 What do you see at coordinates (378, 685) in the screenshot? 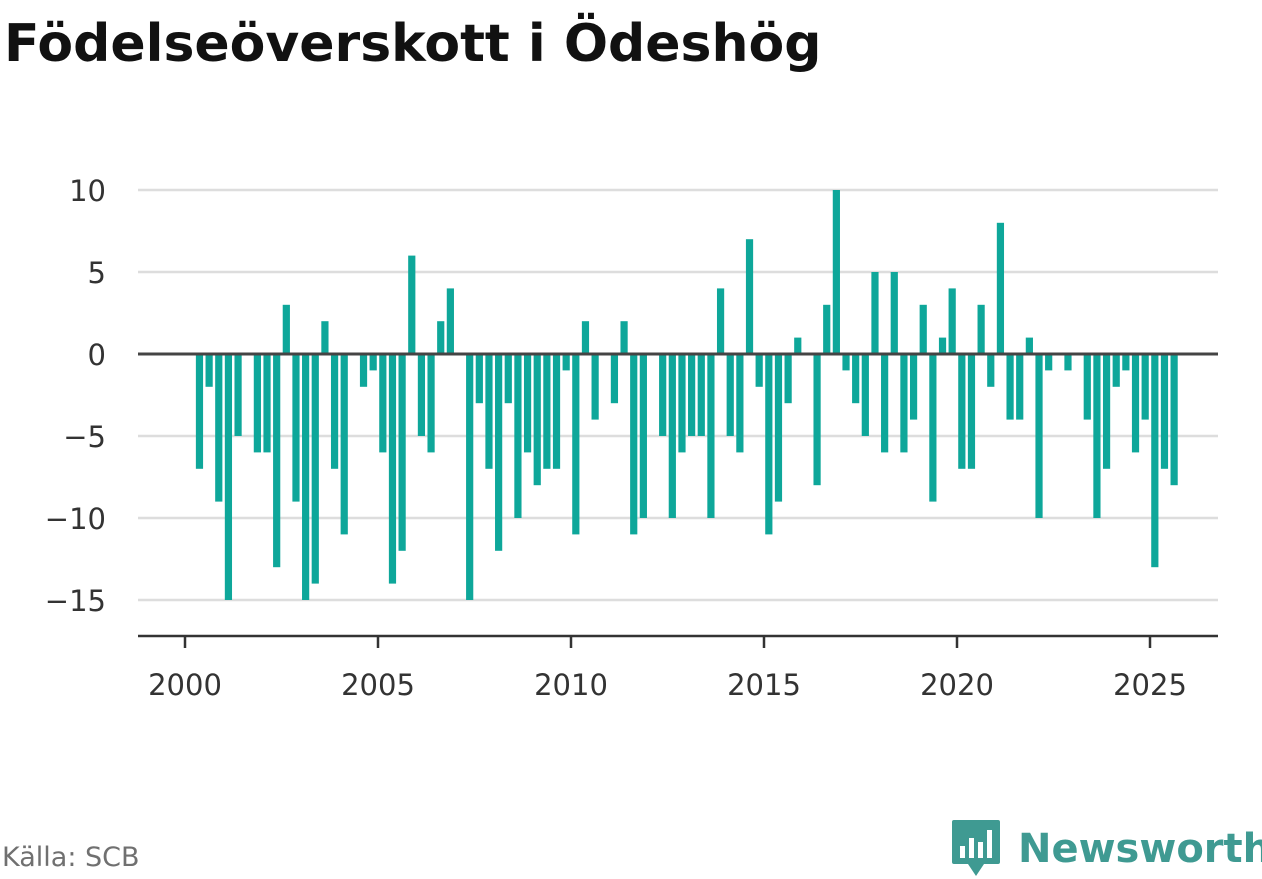
I see `x-tick-label: 2005` at bounding box center [378, 685].